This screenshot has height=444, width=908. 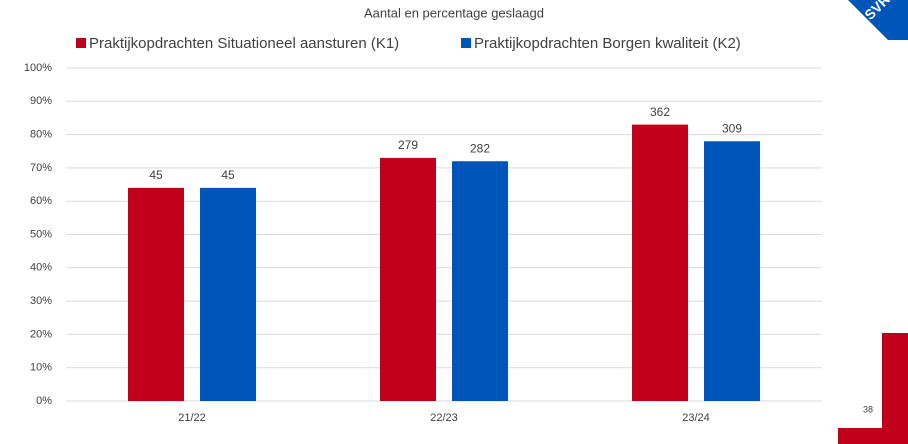 What do you see at coordinates (41, 268) in the screenshot?
I see `y-tick-label: 40%` at bounding box center [41, 268].